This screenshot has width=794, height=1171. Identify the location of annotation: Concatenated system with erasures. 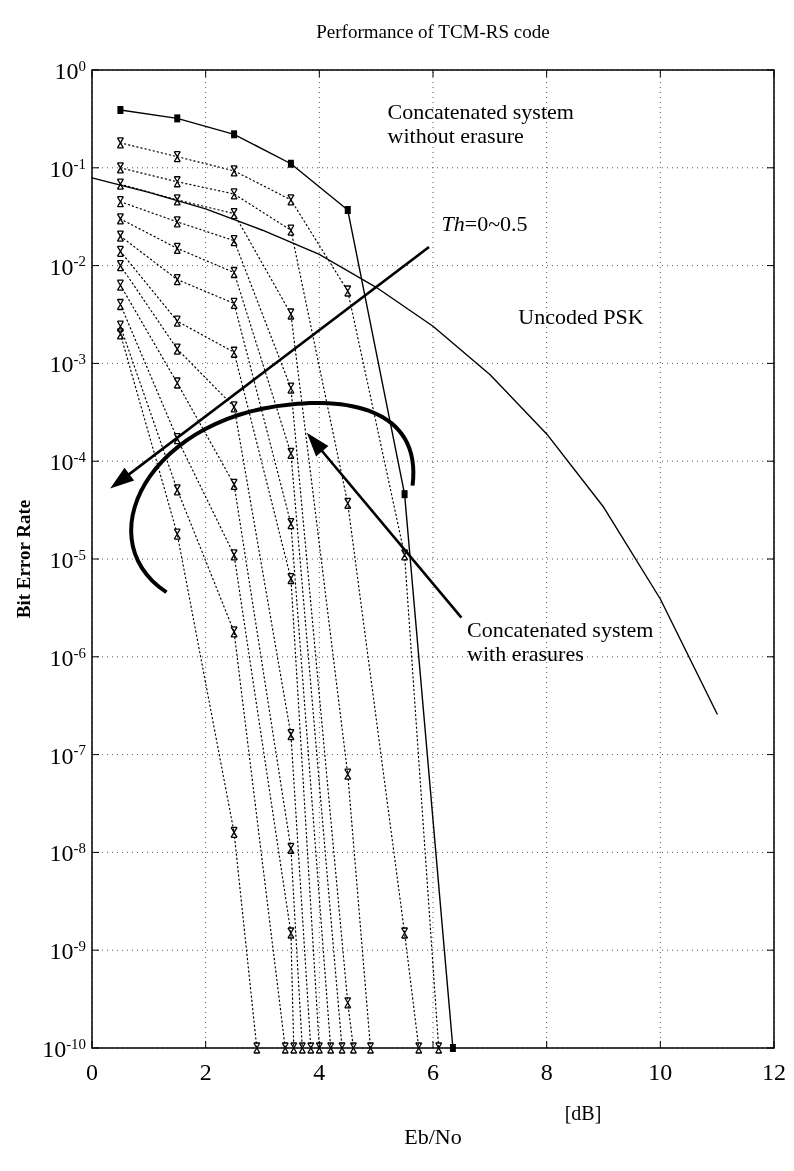
(560, 642).